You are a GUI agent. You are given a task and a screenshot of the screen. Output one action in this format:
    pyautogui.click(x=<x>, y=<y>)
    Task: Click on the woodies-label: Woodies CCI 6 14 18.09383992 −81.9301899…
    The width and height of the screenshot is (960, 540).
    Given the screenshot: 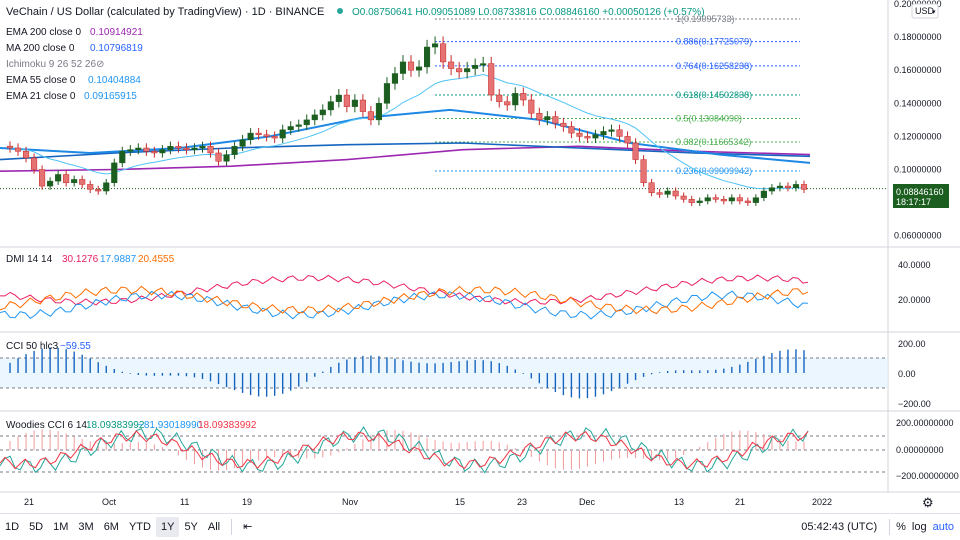 What is the action you would take?
    pyautogui.click(x=131, y=425)
    